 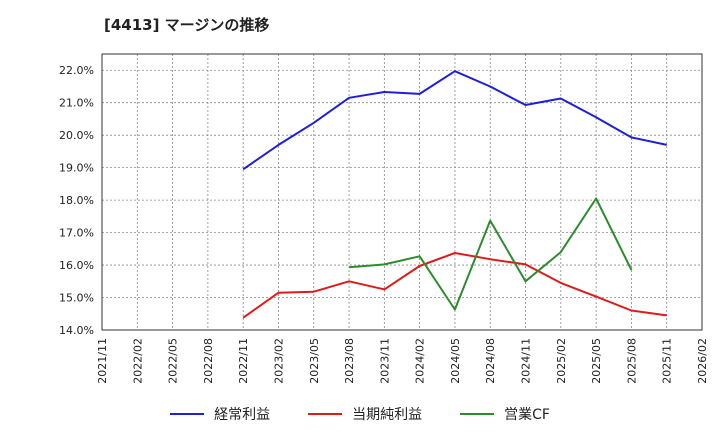 What do you see at coordinates (454, 285) in the screenshot?
I see `series-line-net-income` at bounding box center [454, 285].